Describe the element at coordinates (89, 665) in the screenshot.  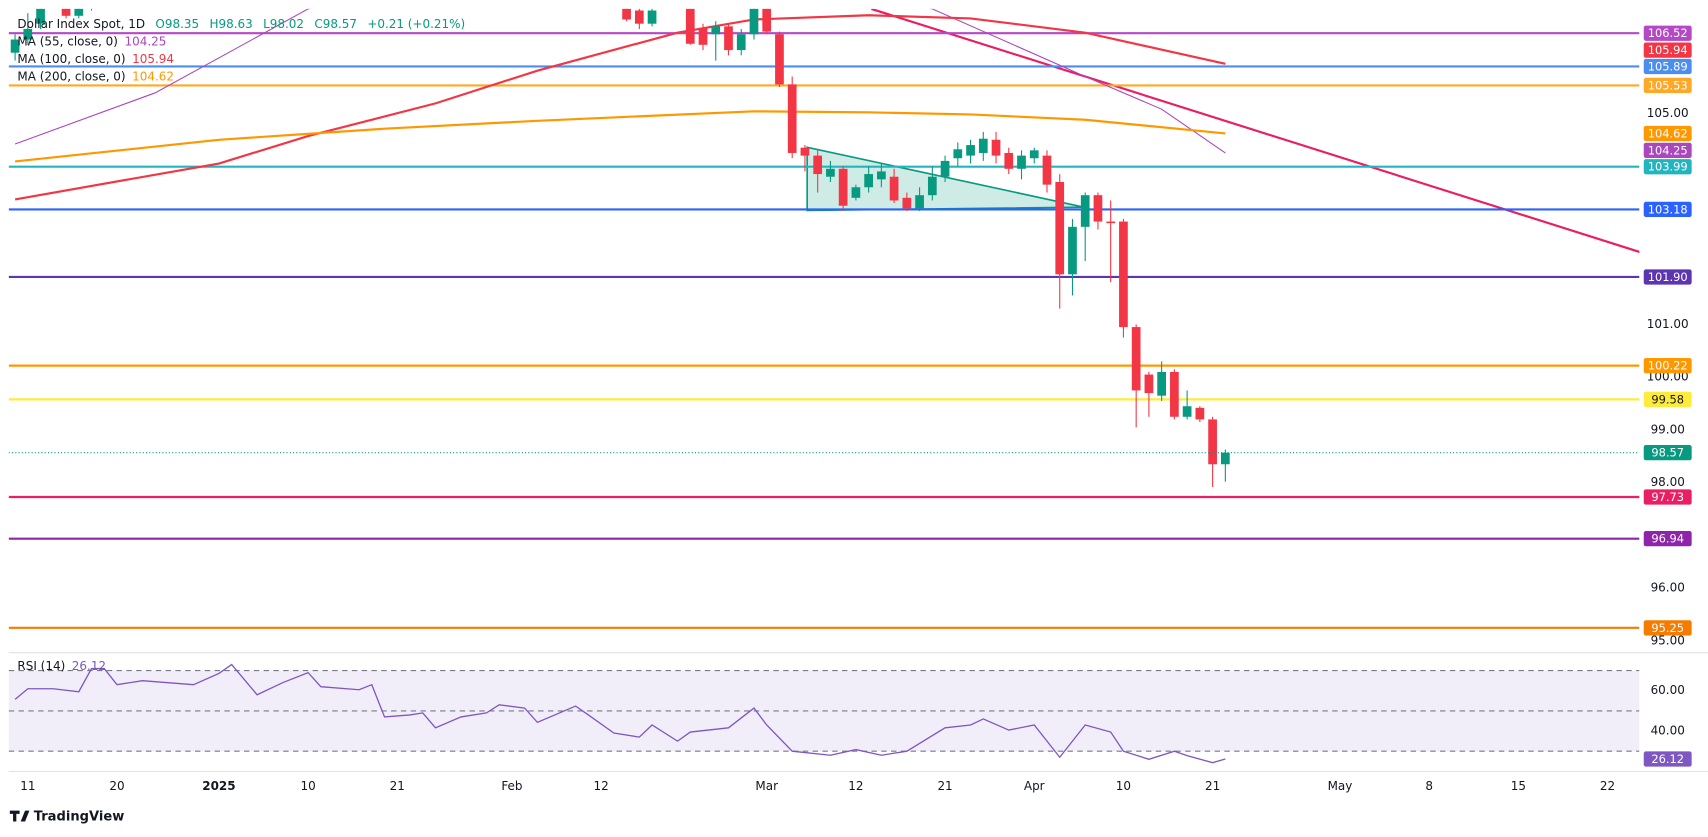
I see `rsi-value: 26.12` at that location.